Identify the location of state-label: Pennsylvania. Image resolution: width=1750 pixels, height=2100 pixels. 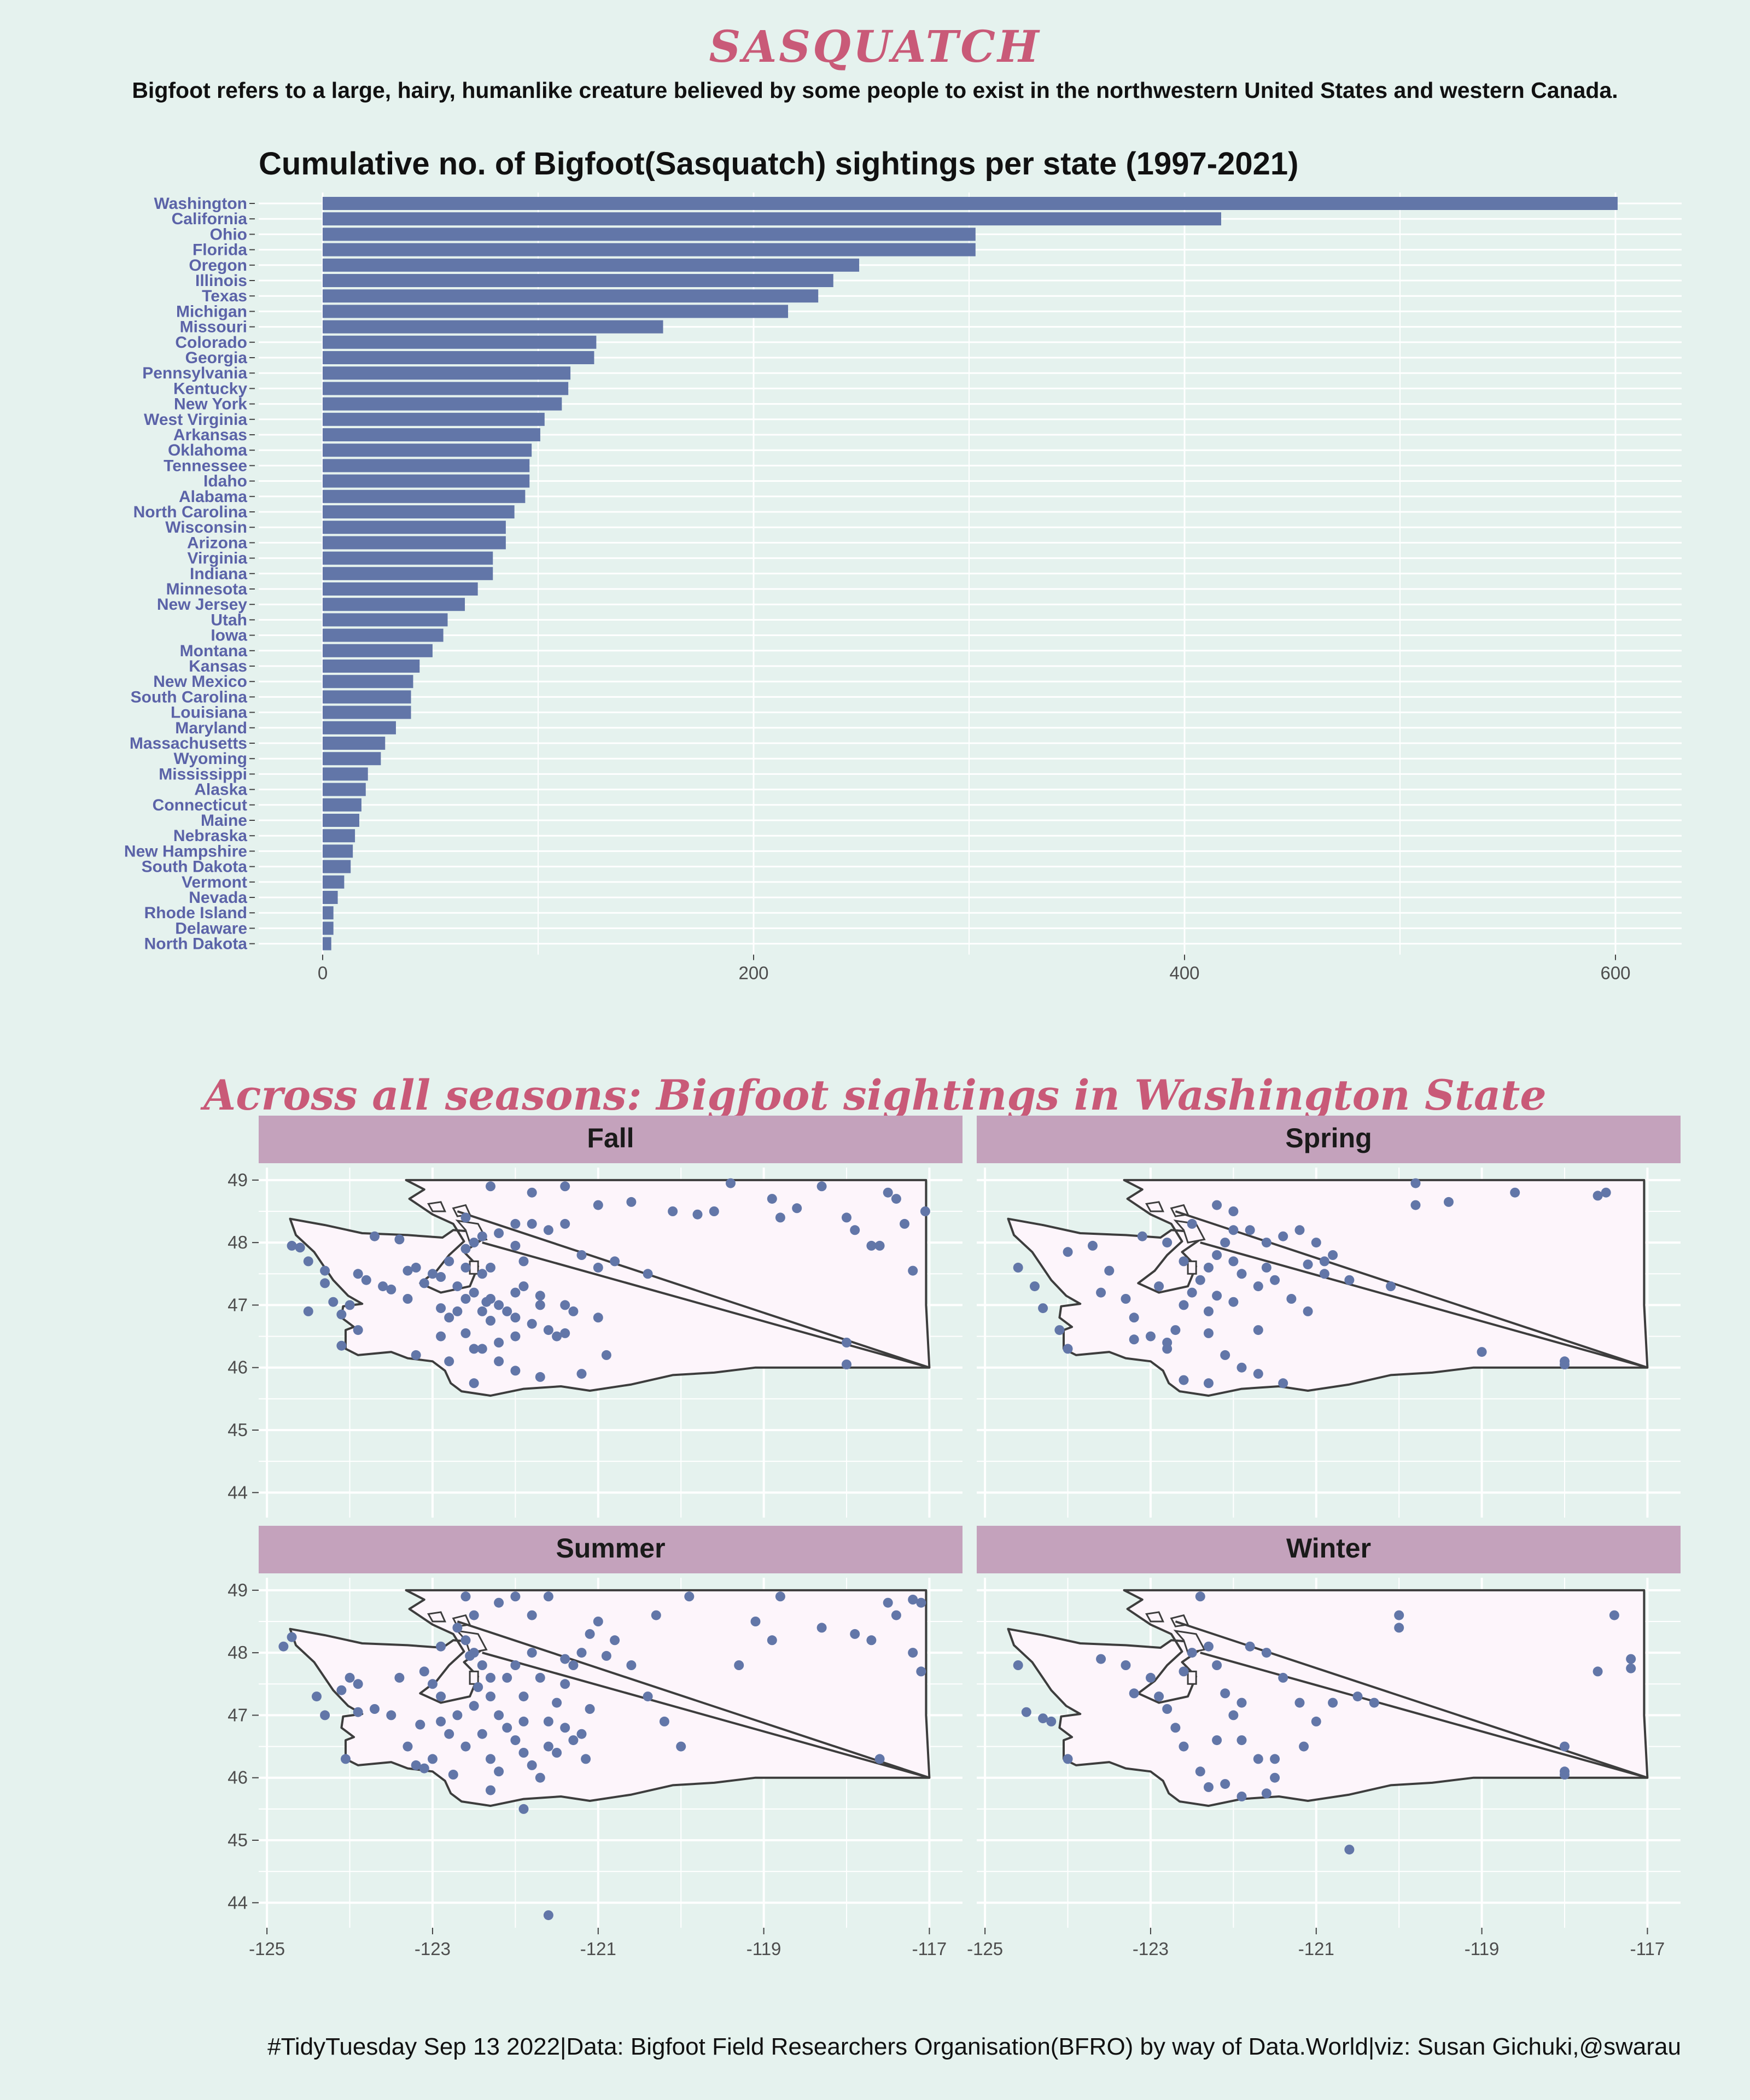
(194, 373).